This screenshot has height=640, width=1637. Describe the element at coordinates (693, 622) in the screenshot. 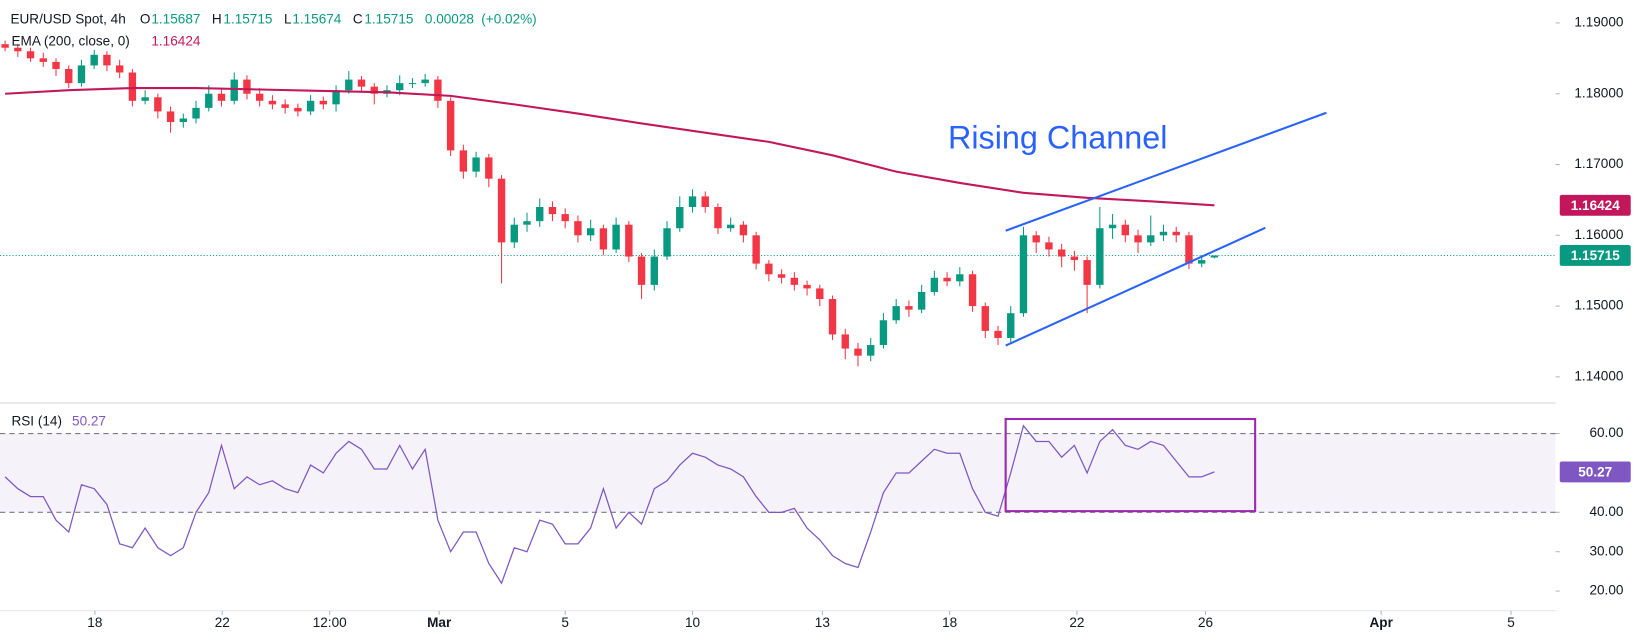

I see `x-tick-label: 10` at that location.